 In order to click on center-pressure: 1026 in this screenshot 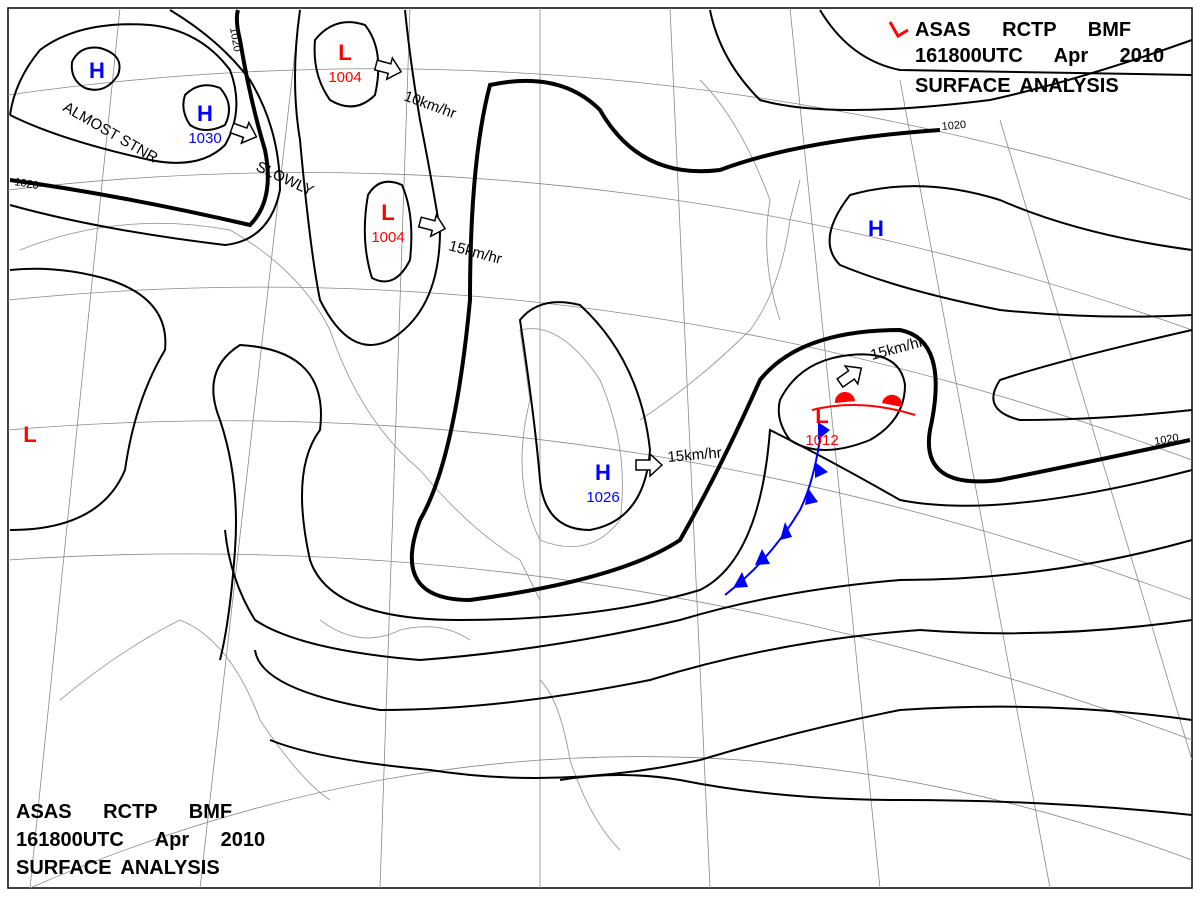, I will do `click(602, 497)`.